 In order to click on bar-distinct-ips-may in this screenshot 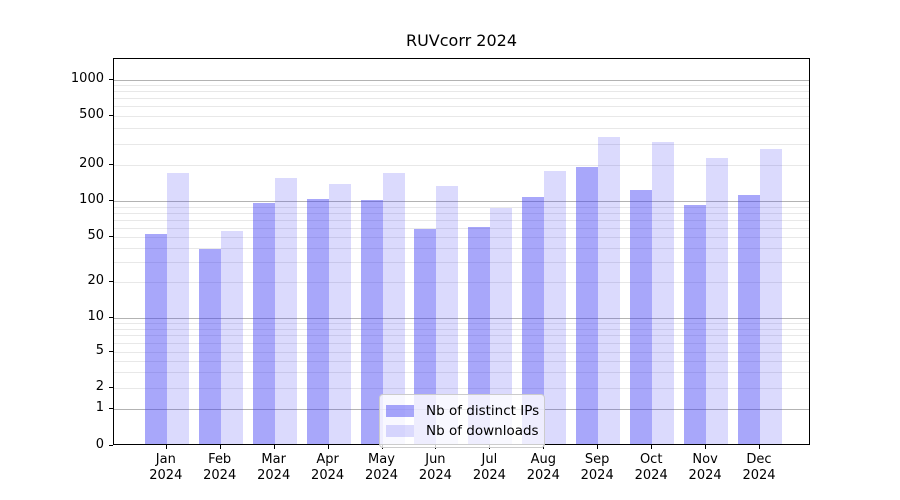, I will do `click(371, 321)`.